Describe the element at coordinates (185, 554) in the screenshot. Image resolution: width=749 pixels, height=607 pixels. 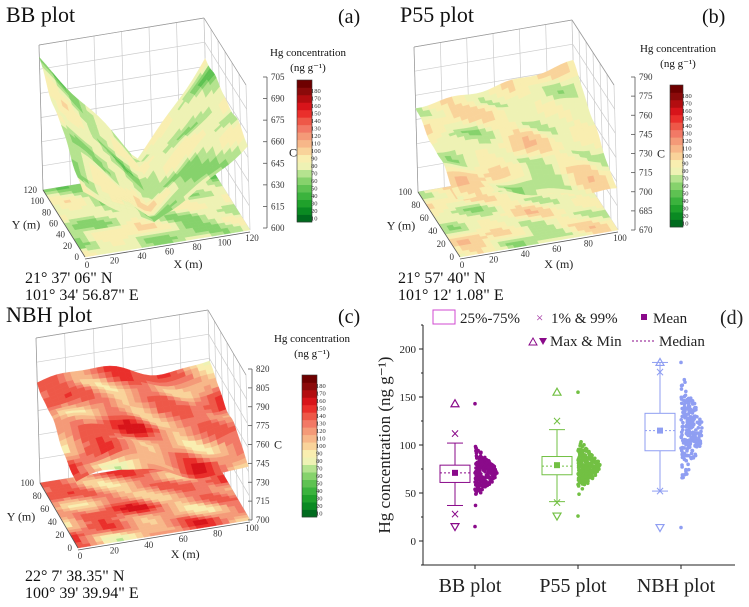
I see `x-axis-label: X (m)` at that location.